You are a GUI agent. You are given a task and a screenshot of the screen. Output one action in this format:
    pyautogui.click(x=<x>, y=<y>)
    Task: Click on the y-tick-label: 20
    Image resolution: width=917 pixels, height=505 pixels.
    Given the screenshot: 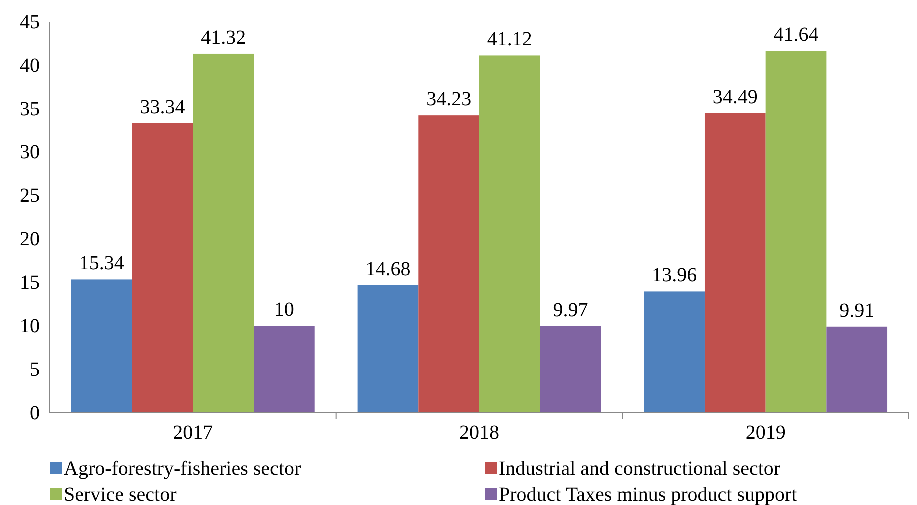 What is the action you would take?
    pyautogui.click(x=30, y=239)
    